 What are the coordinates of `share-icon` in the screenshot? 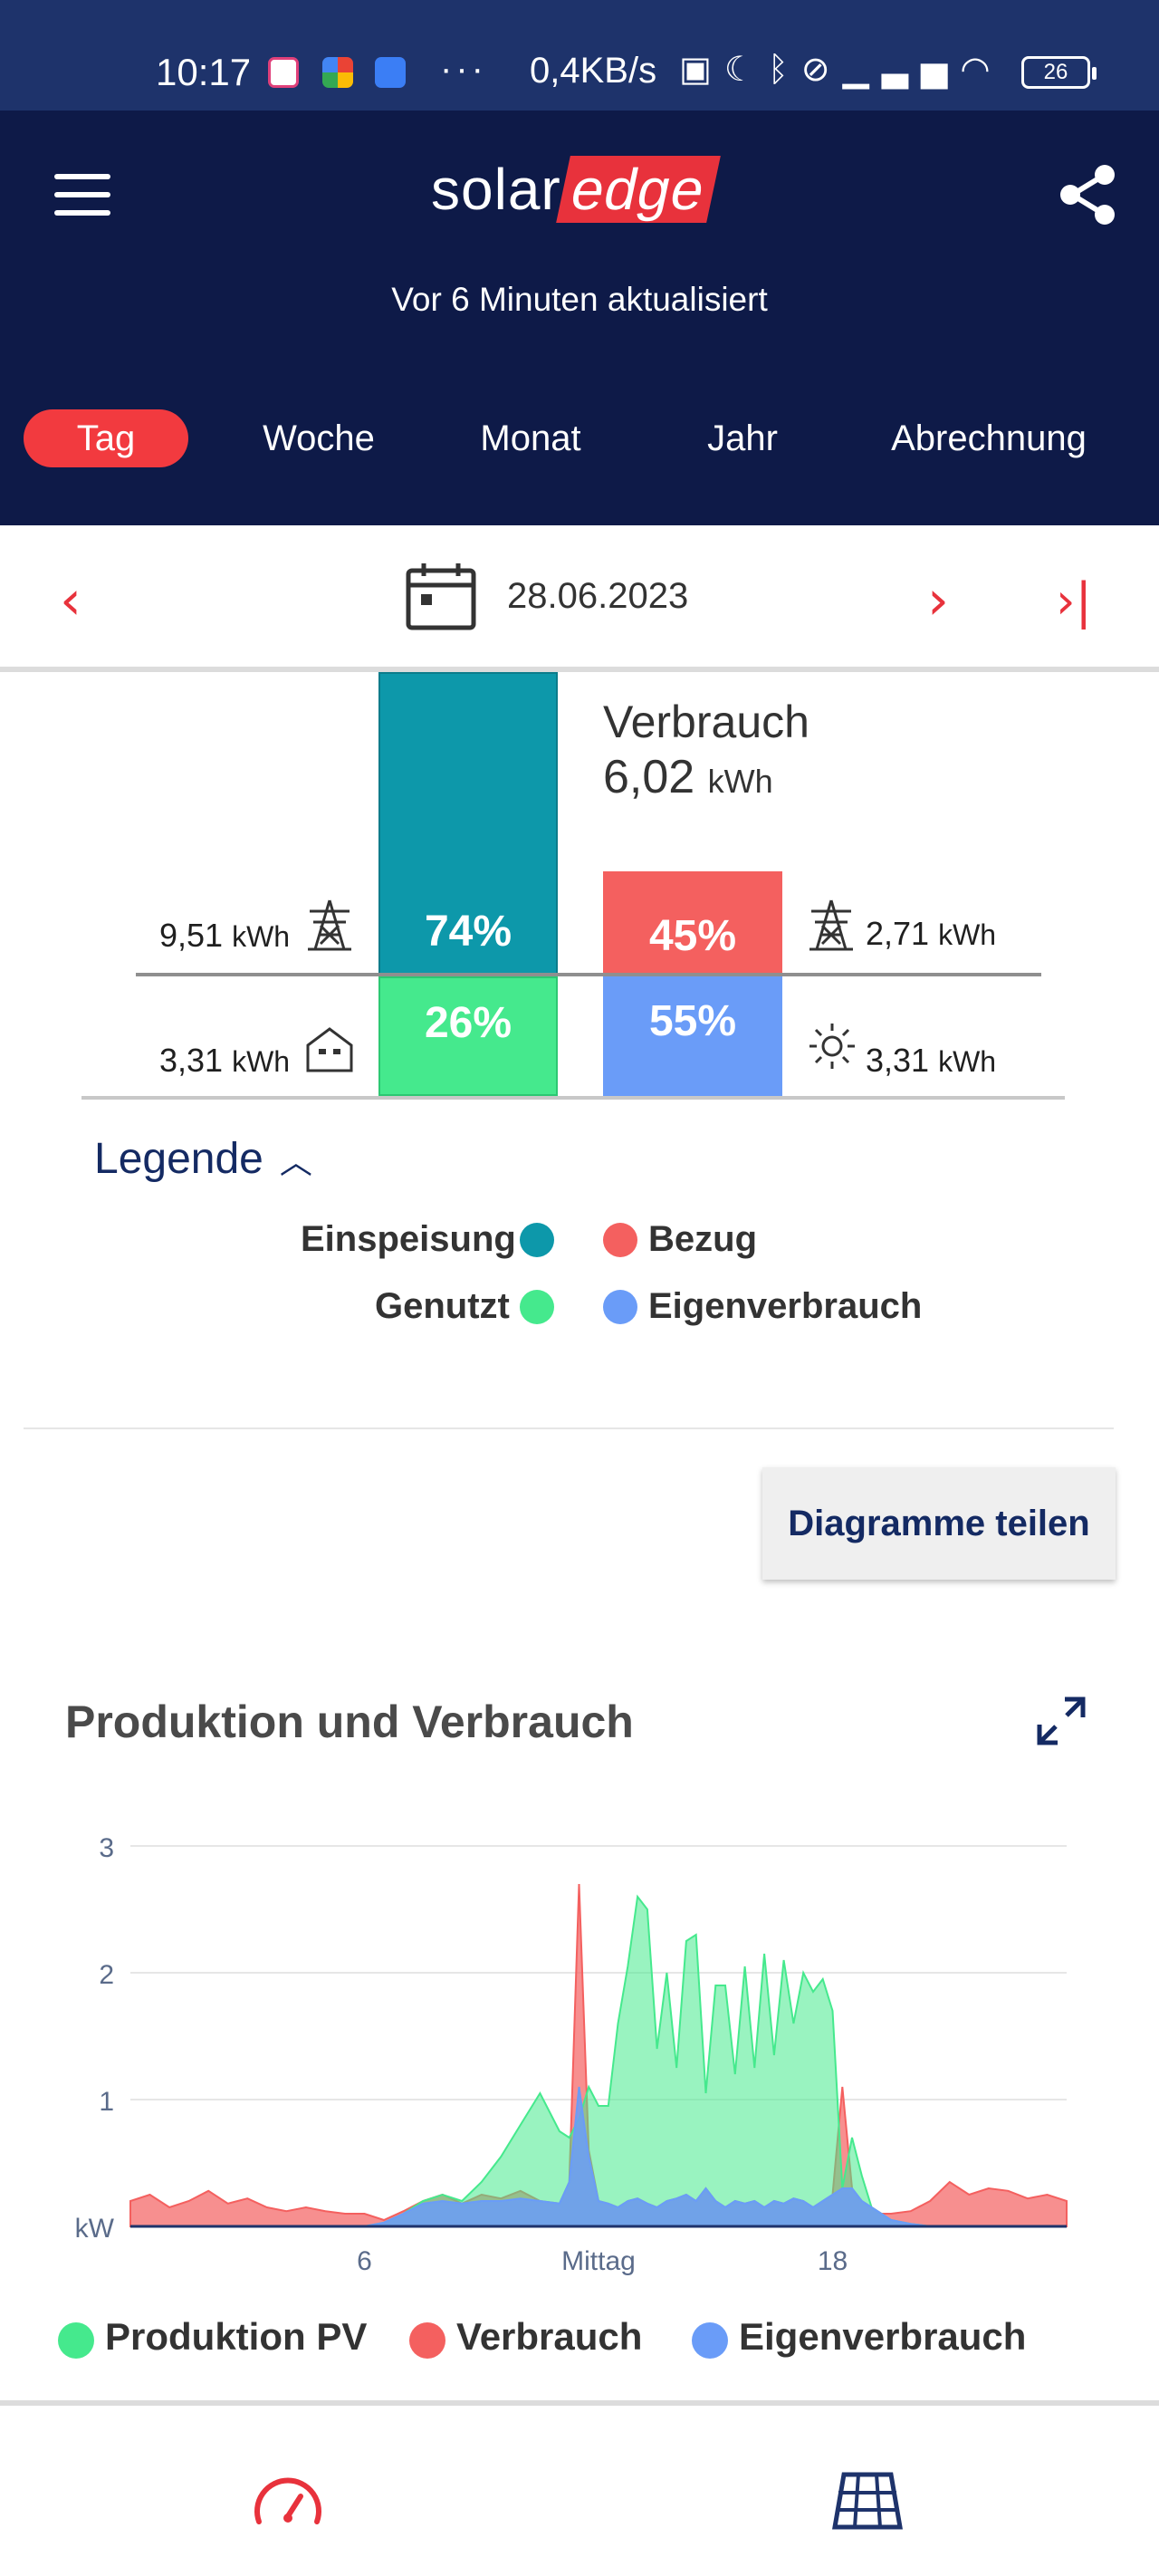 It's located at (1087, 194).